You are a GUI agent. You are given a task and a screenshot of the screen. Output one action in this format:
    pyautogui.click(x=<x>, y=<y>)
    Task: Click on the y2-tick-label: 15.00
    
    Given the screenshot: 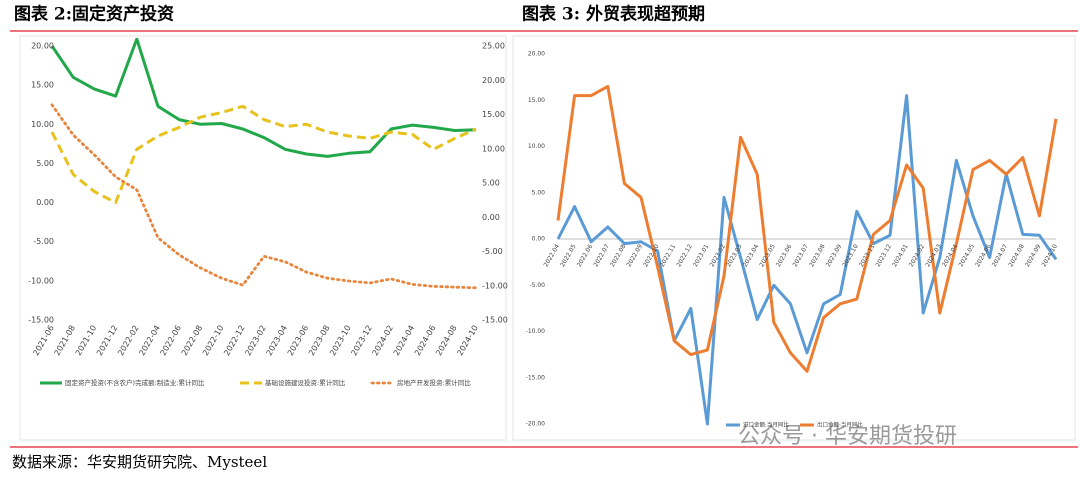 What is the action you would take?
    pyautogui.click(x=493, y=114)
    